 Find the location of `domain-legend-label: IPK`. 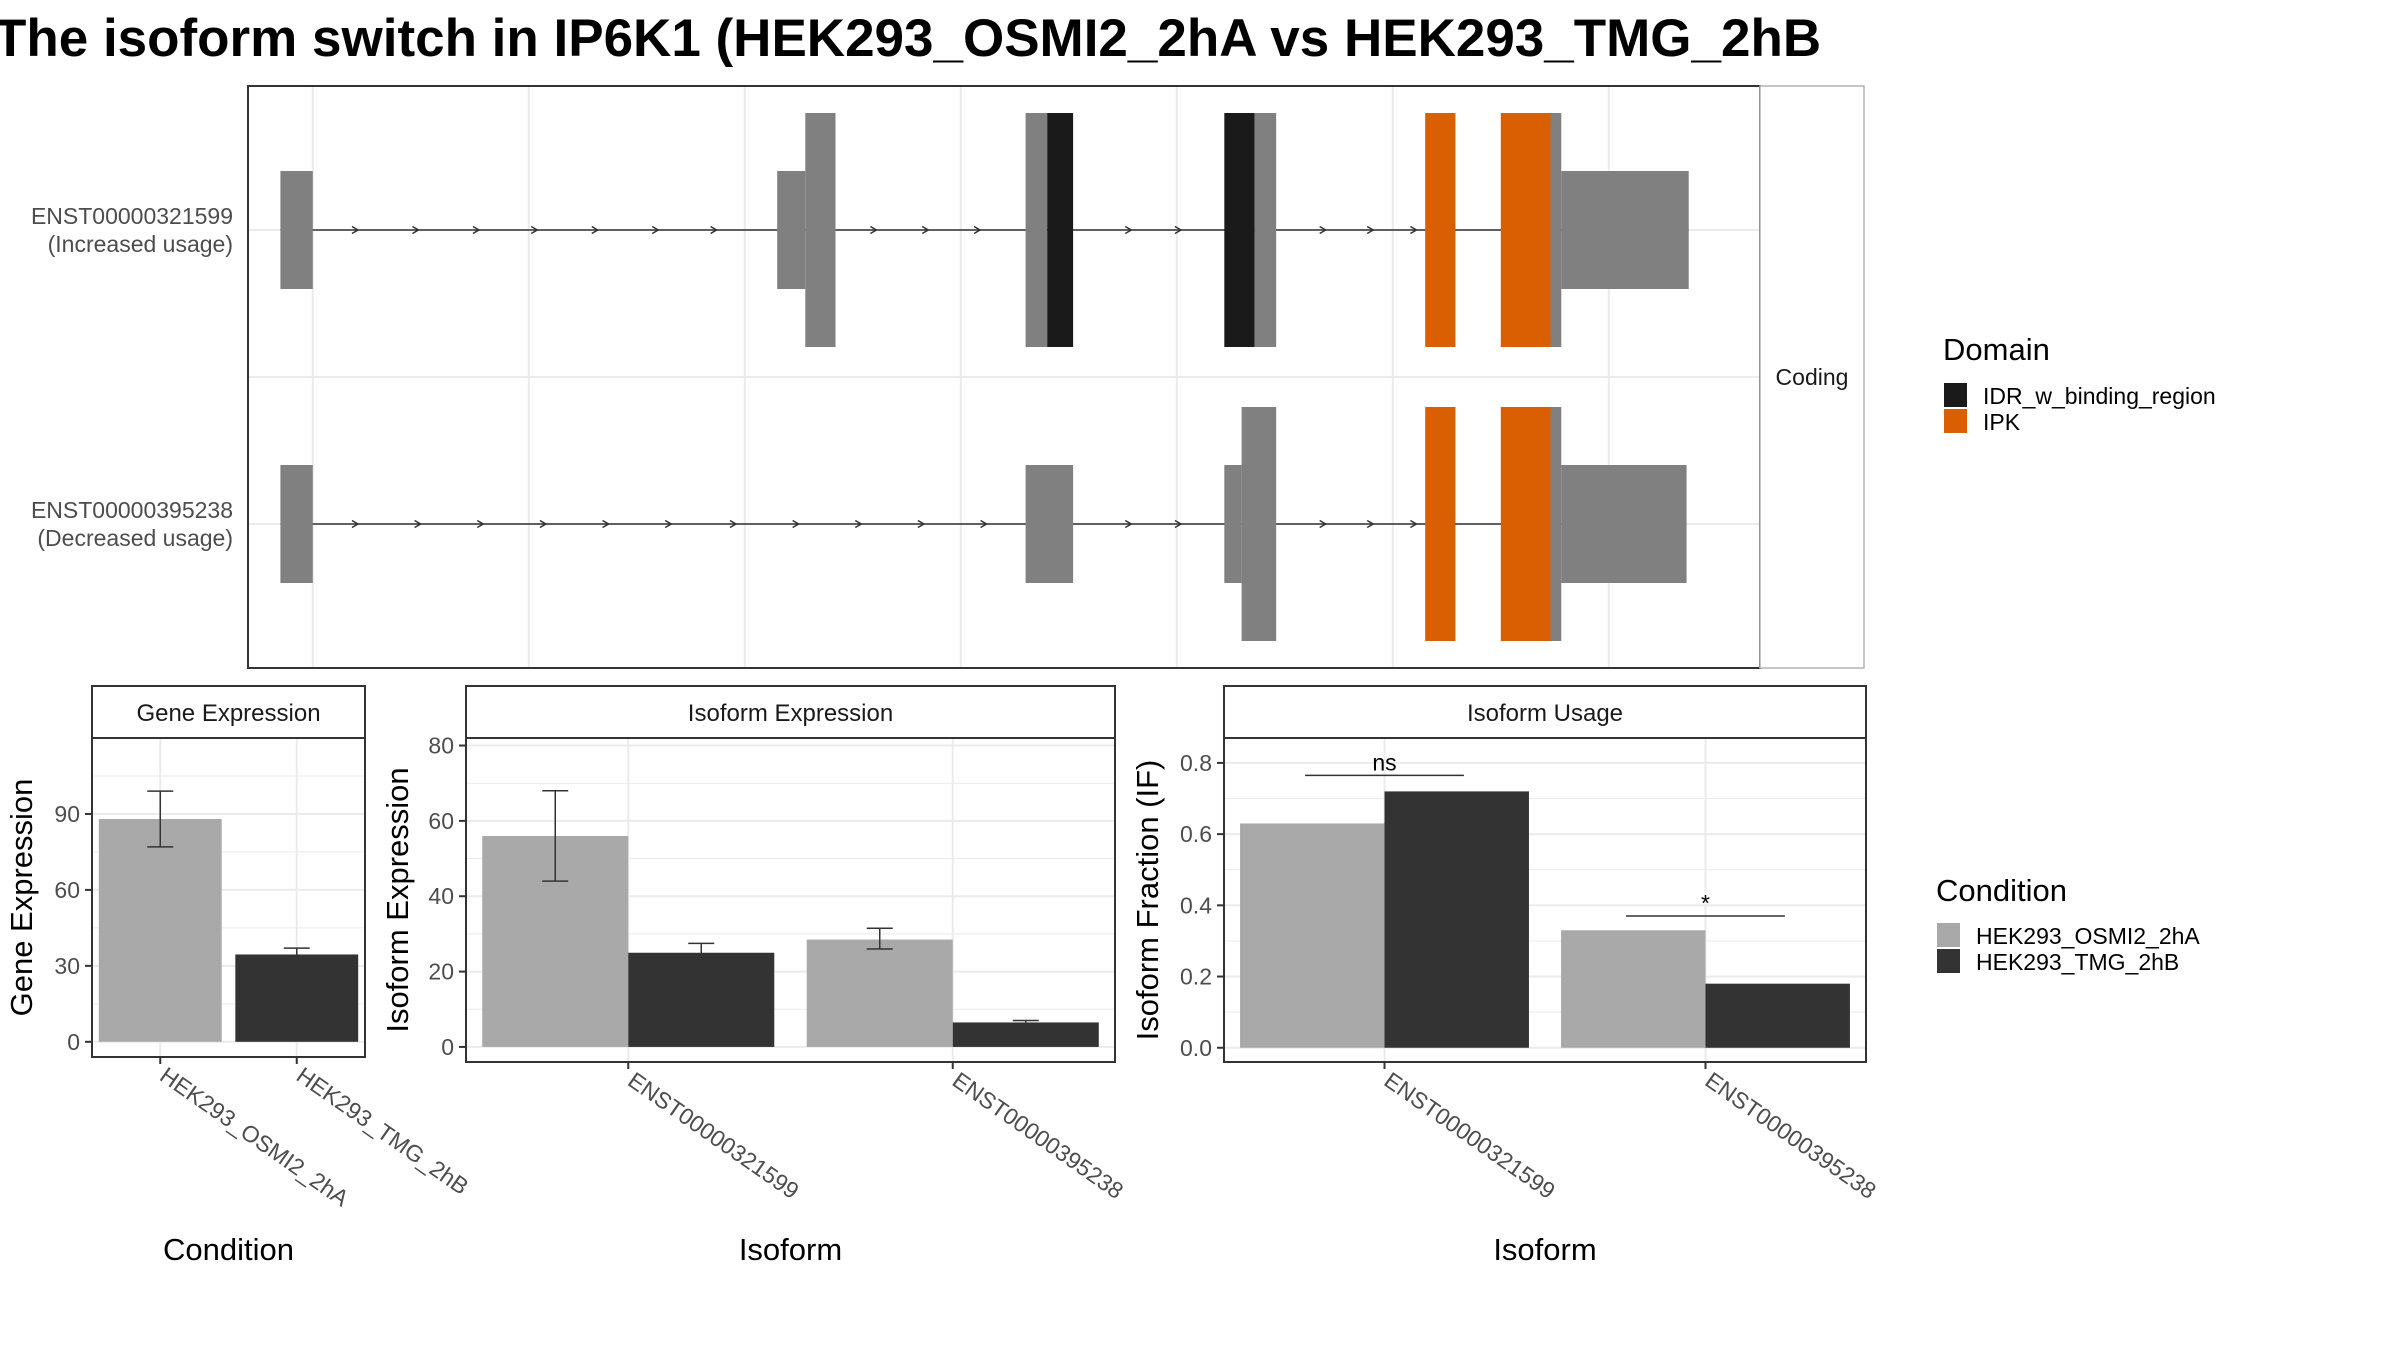

domain-legend-label: IPK is located at coordinates (2002, 422).